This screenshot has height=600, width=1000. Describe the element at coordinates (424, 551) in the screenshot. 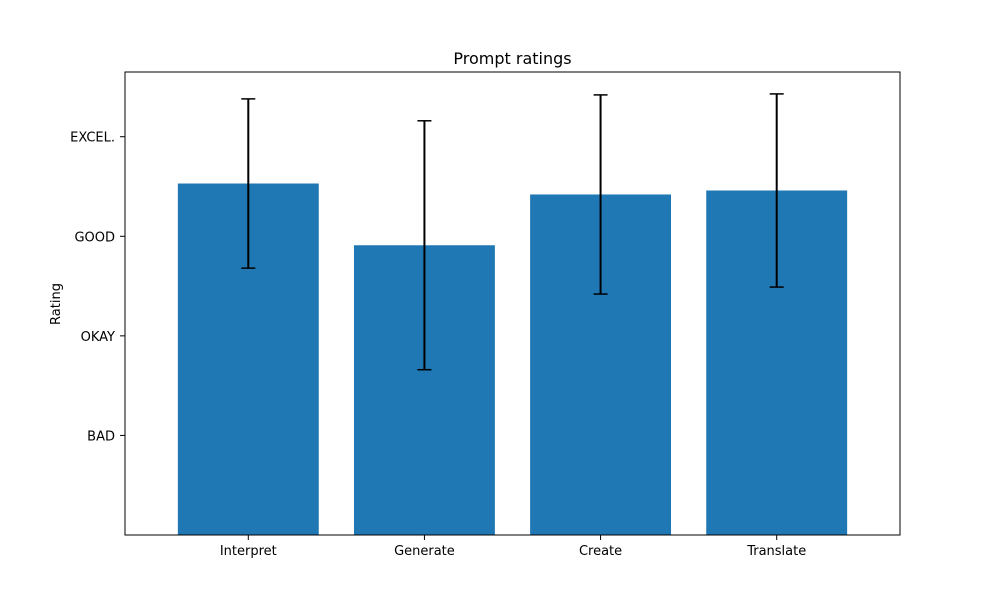

I see `x-tick-label: Generate` at that location.